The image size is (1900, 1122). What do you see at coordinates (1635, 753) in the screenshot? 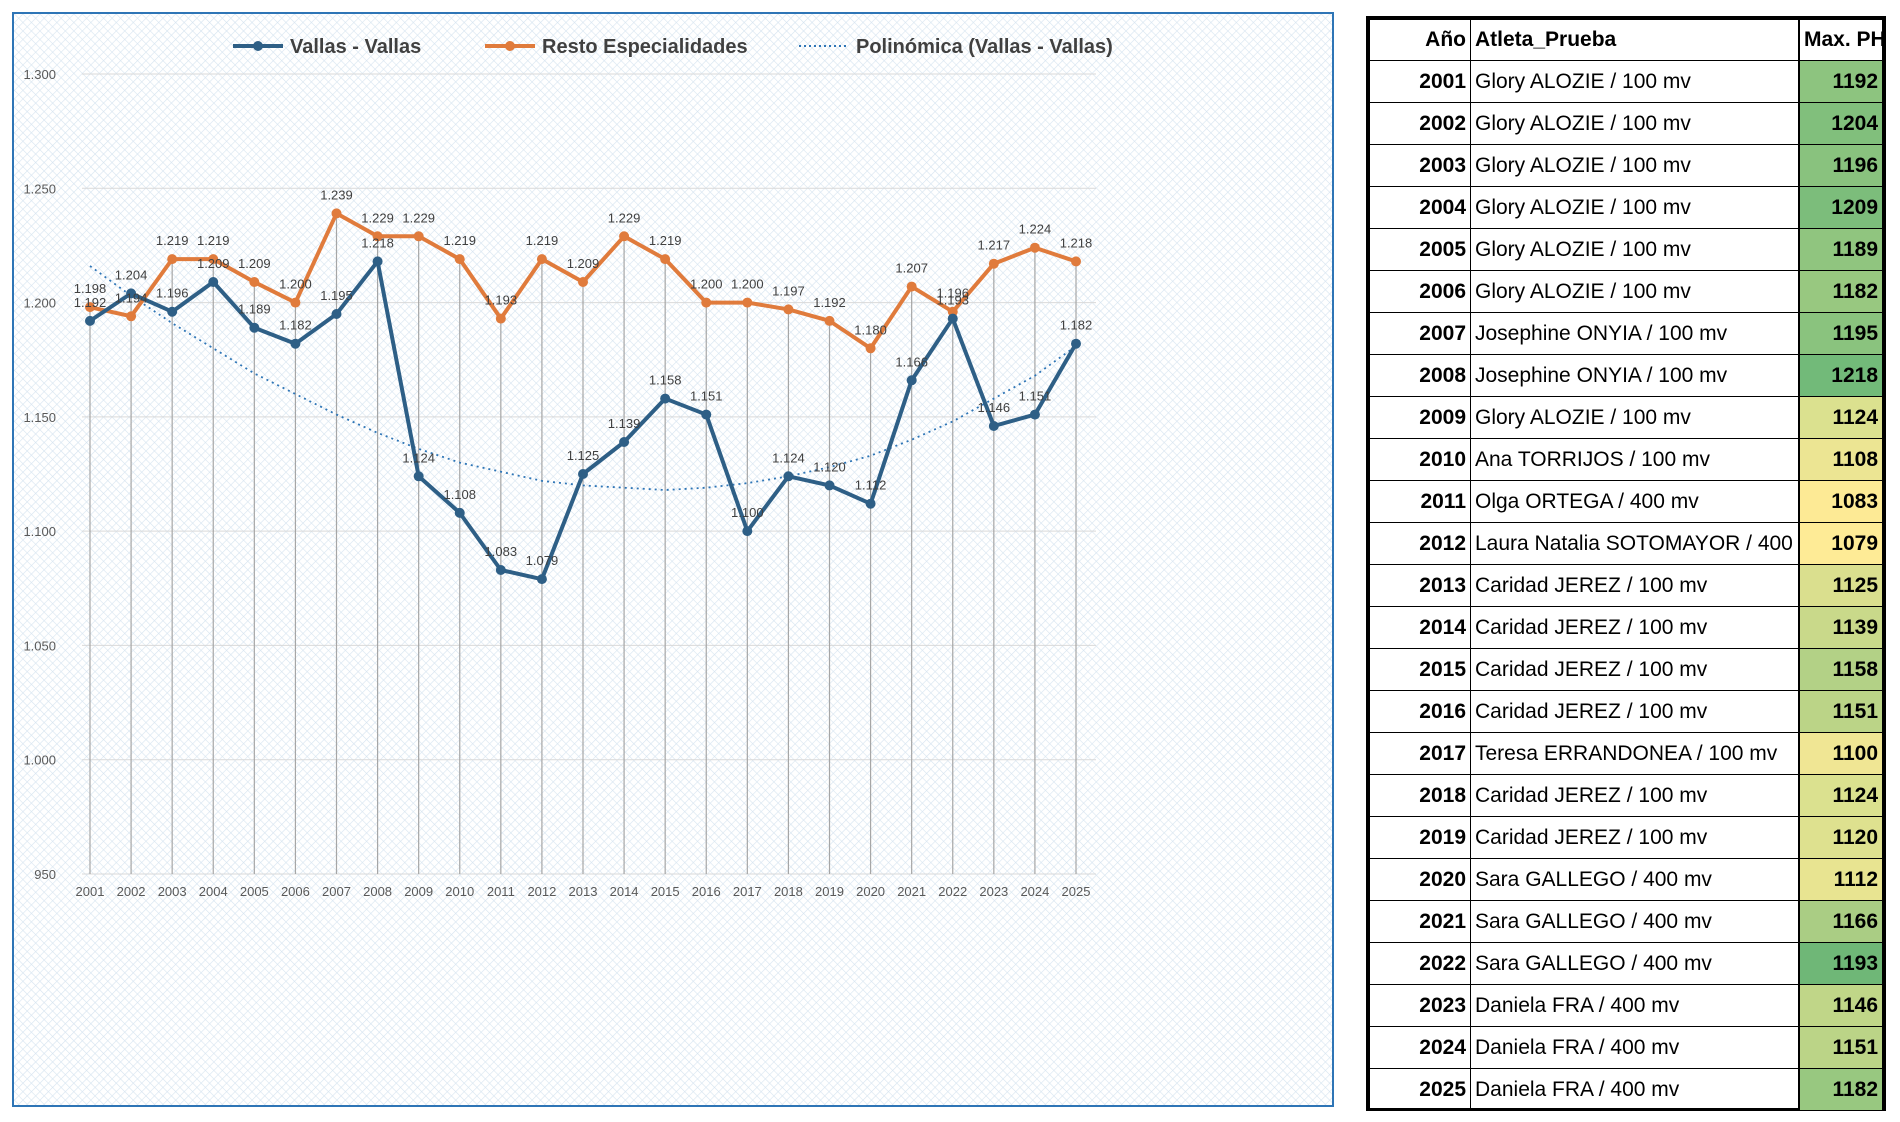
I see `cell-athlete: Teresa ERRANDONEA / 100 mv` at bounding box center [1635, 753].